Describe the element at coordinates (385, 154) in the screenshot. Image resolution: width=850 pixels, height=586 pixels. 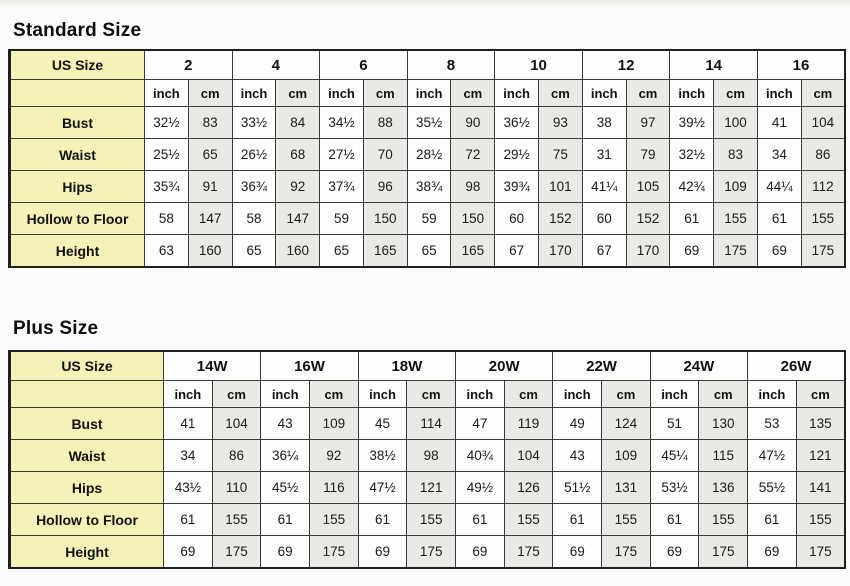
I see `cm-value-cell: 70` at that location.